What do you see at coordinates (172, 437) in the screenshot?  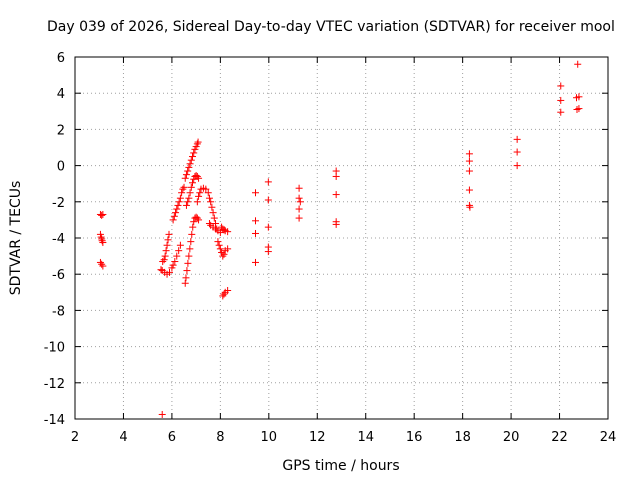 I see `x-tick-label: 6` at bounding box center [172, 437].